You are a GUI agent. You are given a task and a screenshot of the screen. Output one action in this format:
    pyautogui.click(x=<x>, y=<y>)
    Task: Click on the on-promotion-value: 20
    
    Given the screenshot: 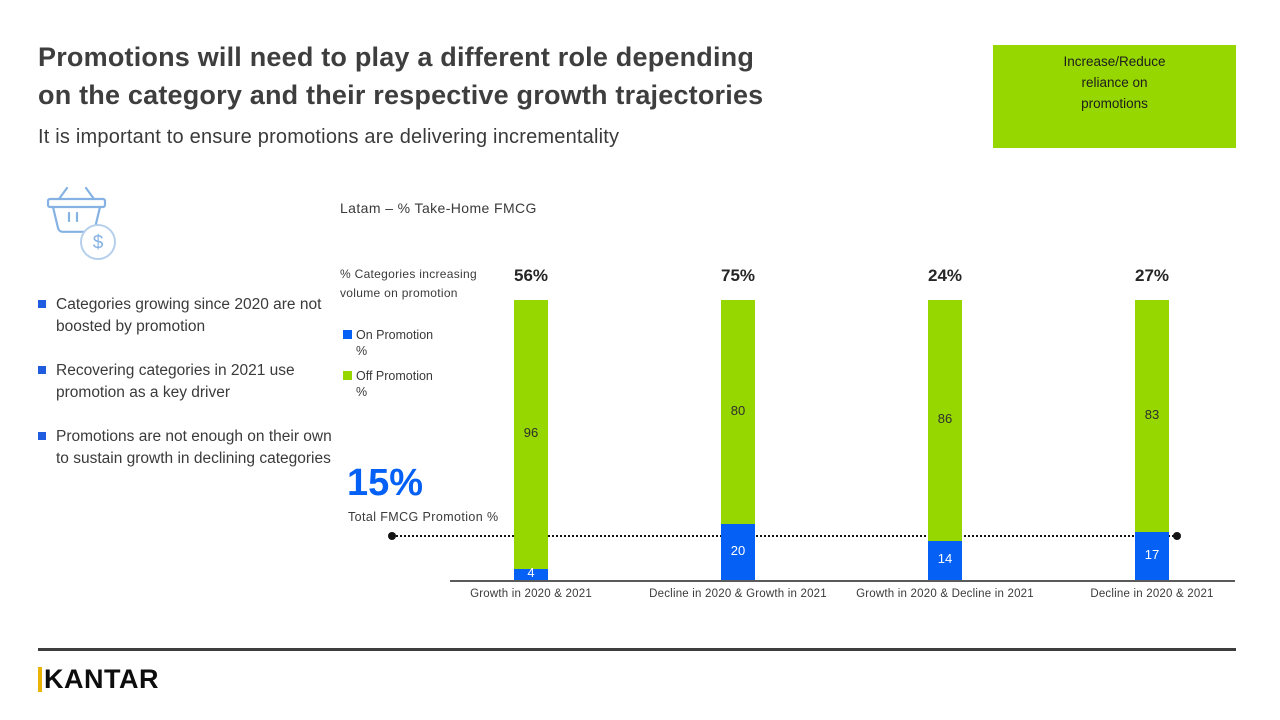 What is the action you would take?
    pyautogui.click(x=738, y=550)
    